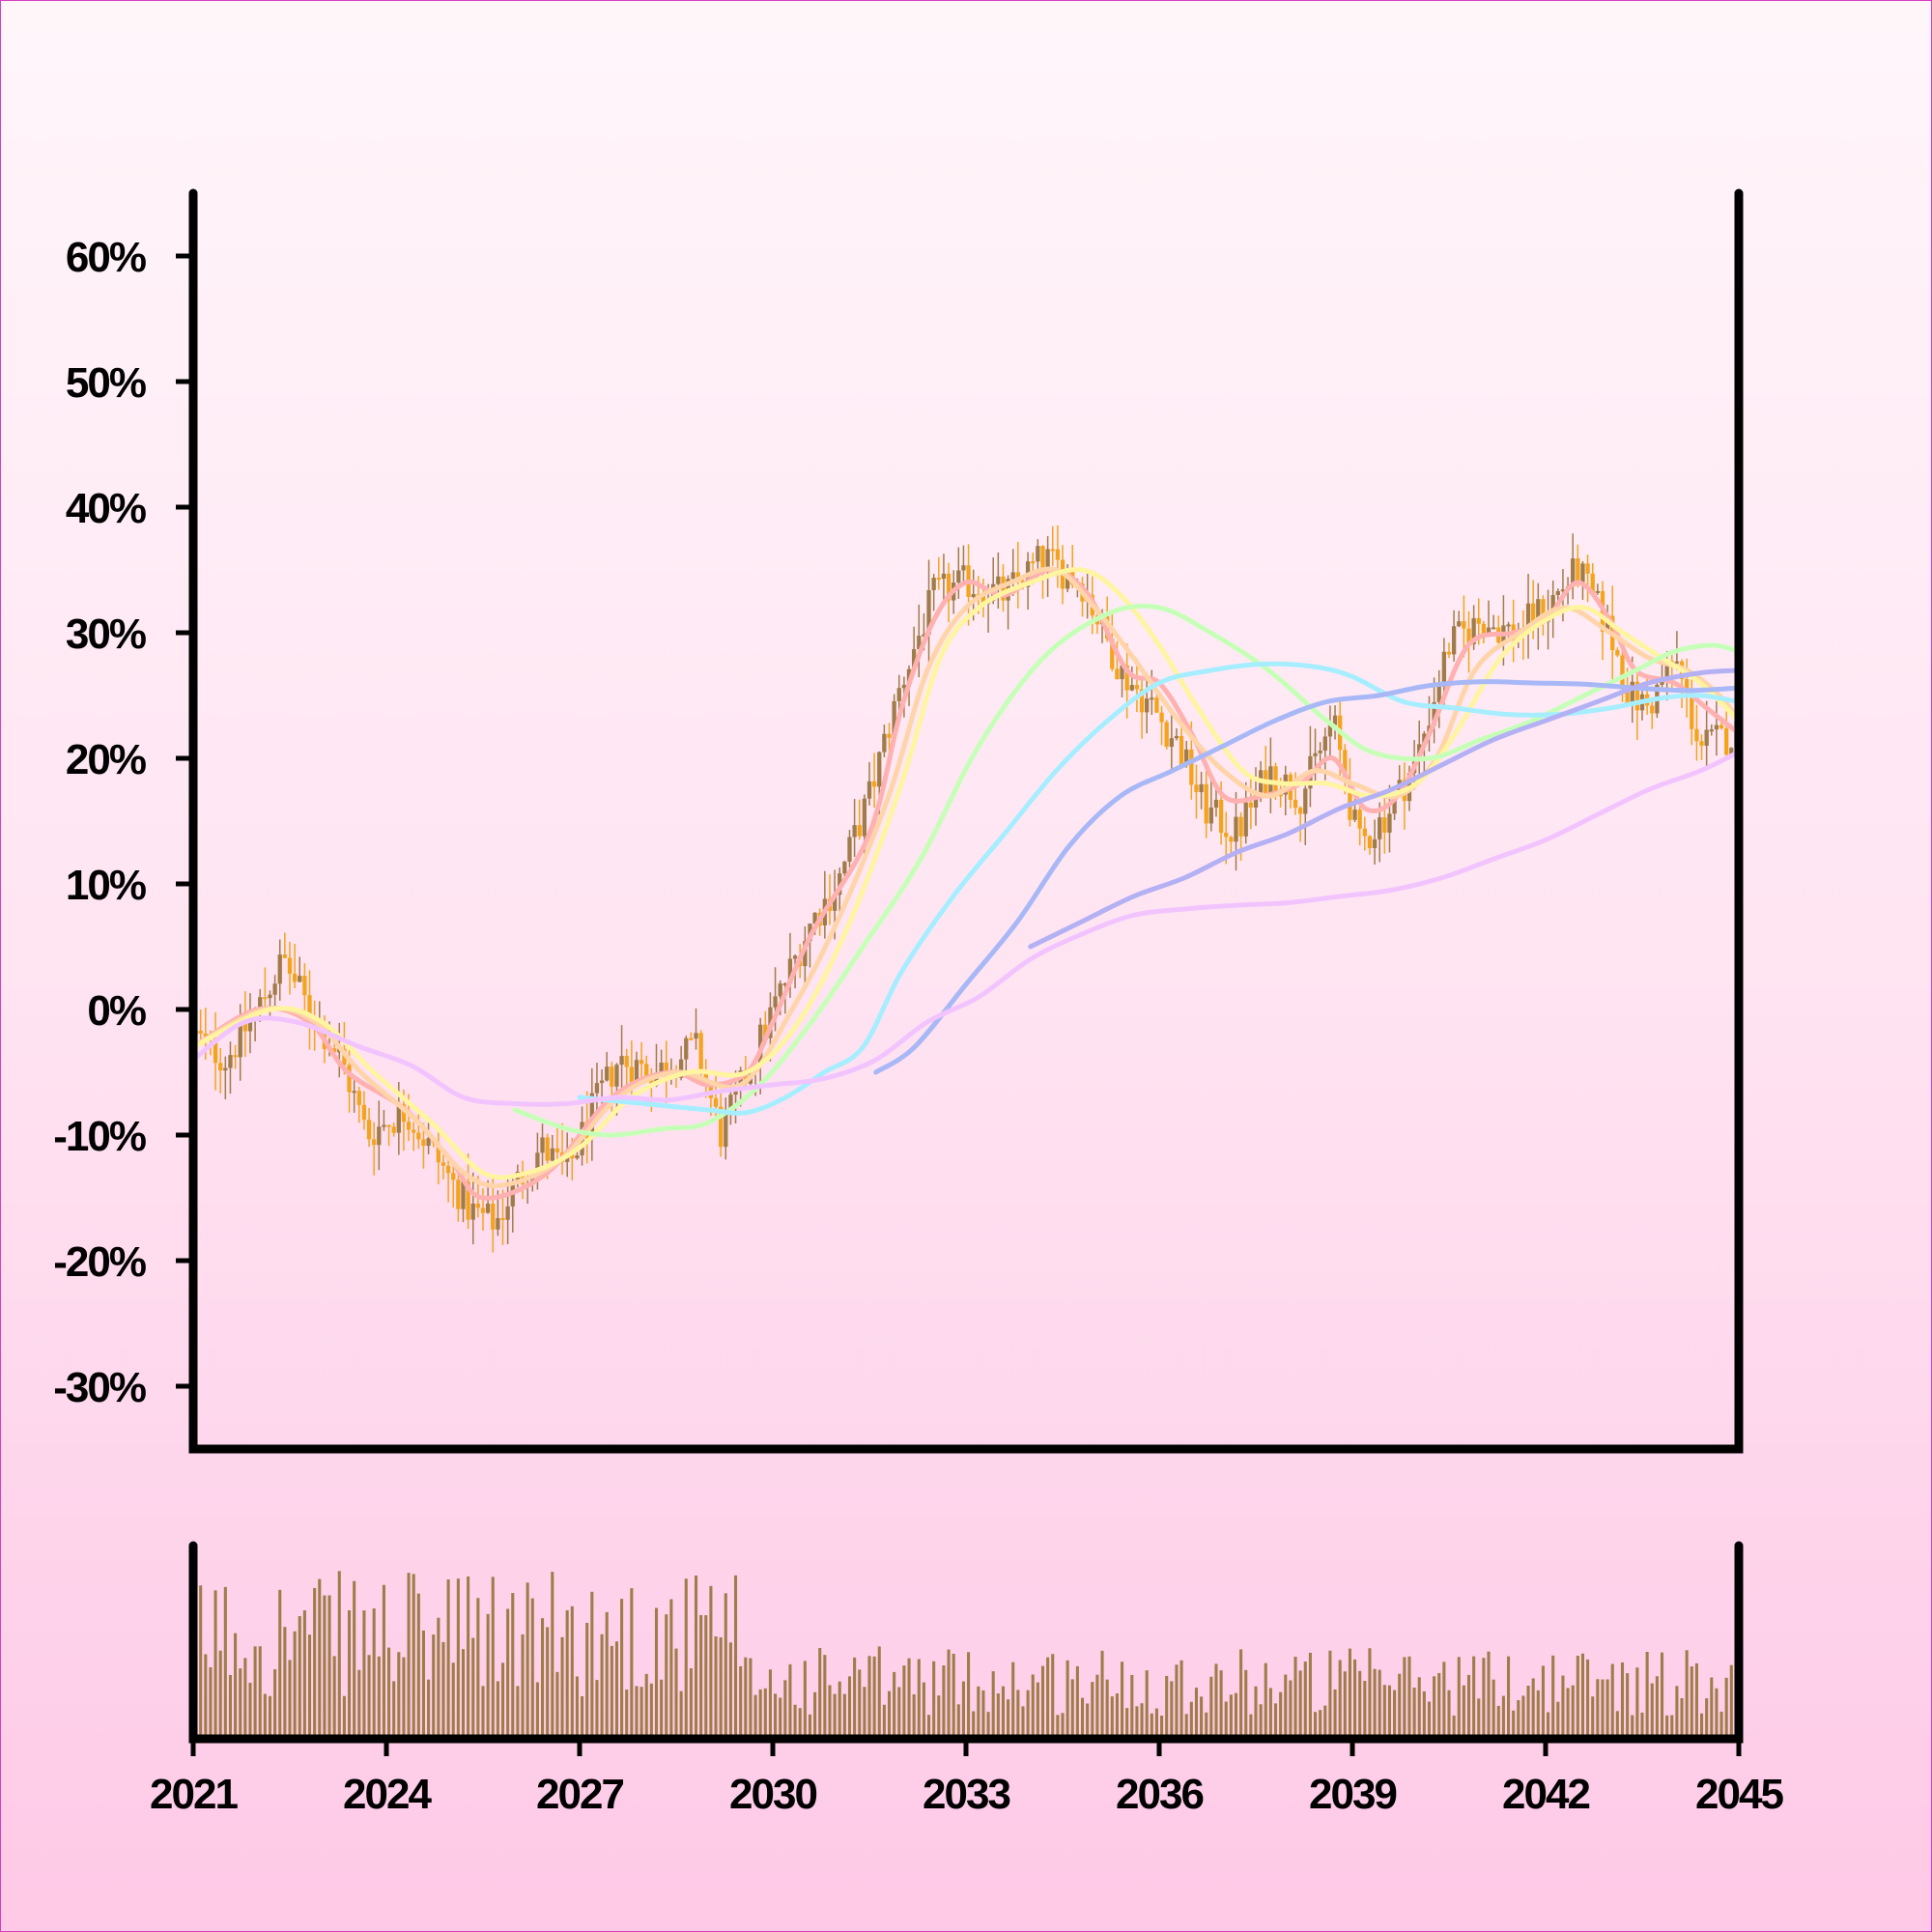 The height and width of the screenshot is (1932, 1932). Describe the element at coordinates (387, 1794) in the screenshot. I see `x-tick-label: 2024` at that location.